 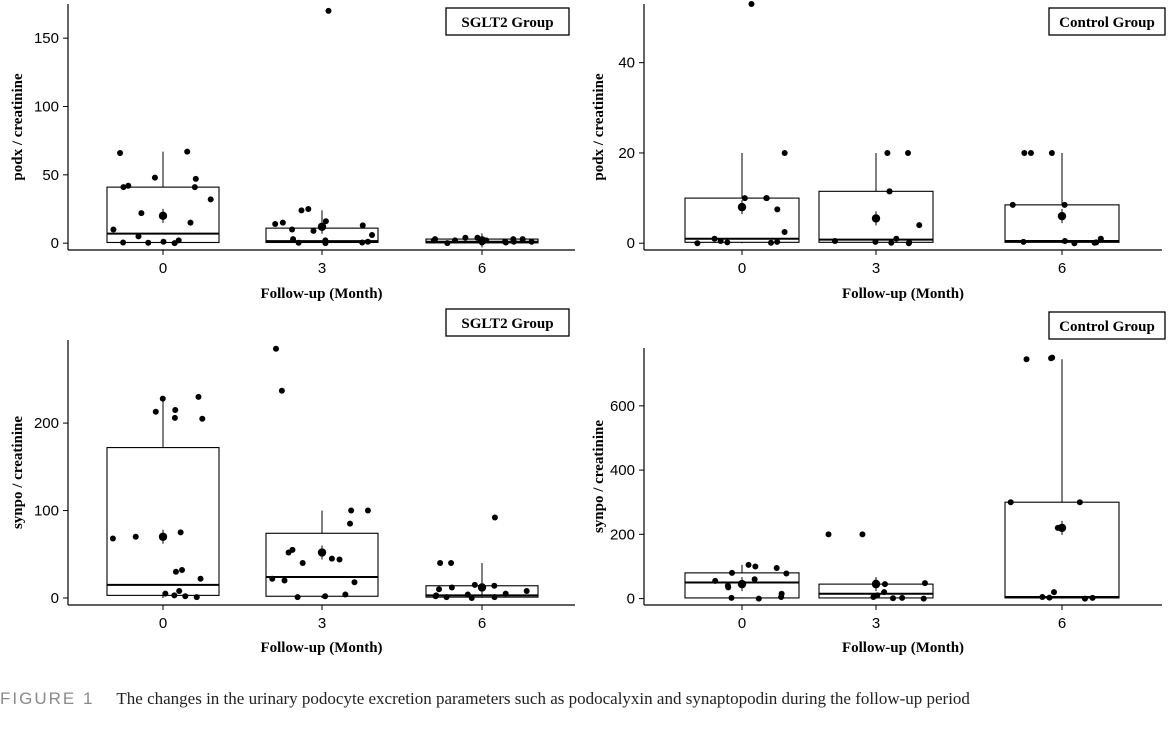 I want to click on figure-label: FIGURE 1, so click(x=47, y=698).